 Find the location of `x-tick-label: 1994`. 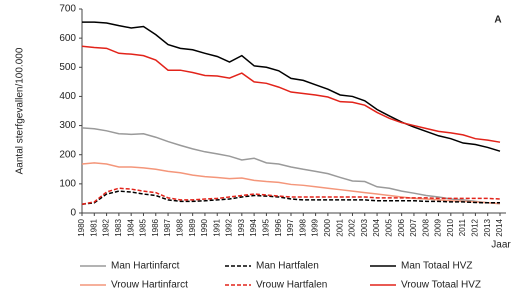

x-tick-label: 1994 is located at coordinates (253, 227).